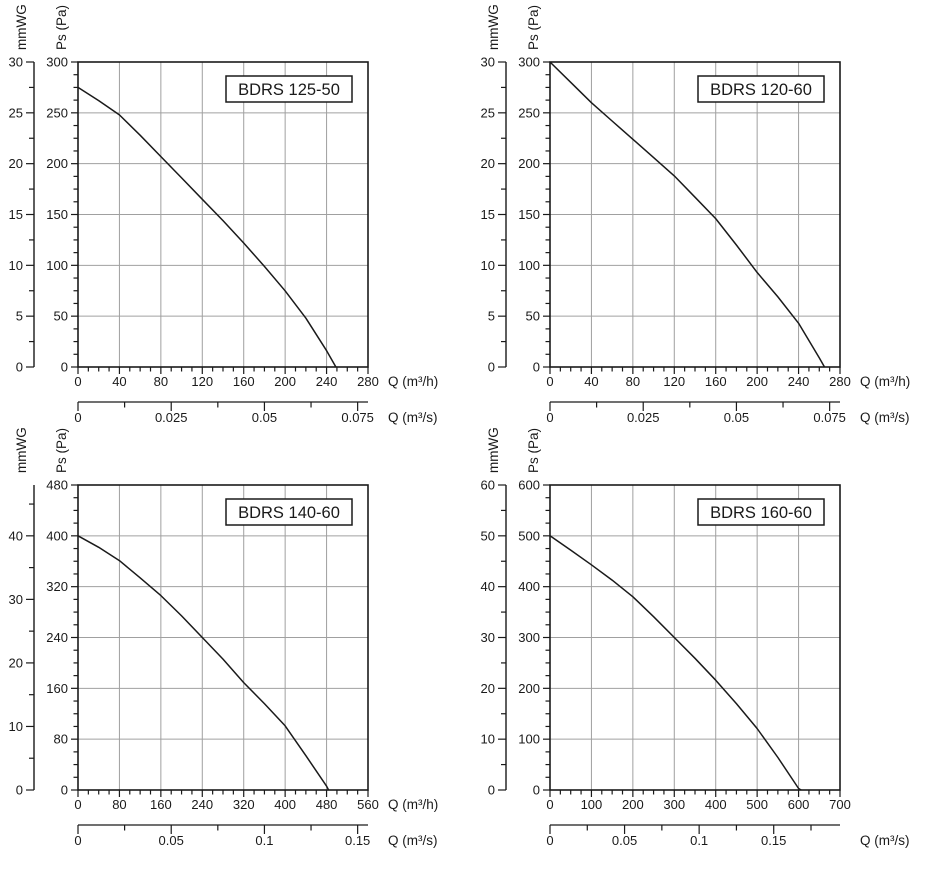 The image size is (942, 890). What do you see at coordinates (61, 739) in the screenshot?
I see `y-tick-label: 80` at bounding box center [61, 739].